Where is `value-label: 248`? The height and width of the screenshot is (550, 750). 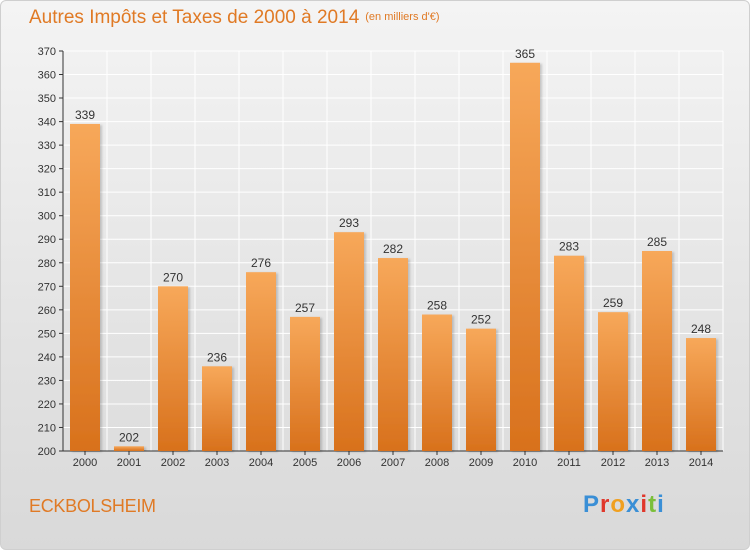 value-label: 248 is located at coordinates (701, 329).